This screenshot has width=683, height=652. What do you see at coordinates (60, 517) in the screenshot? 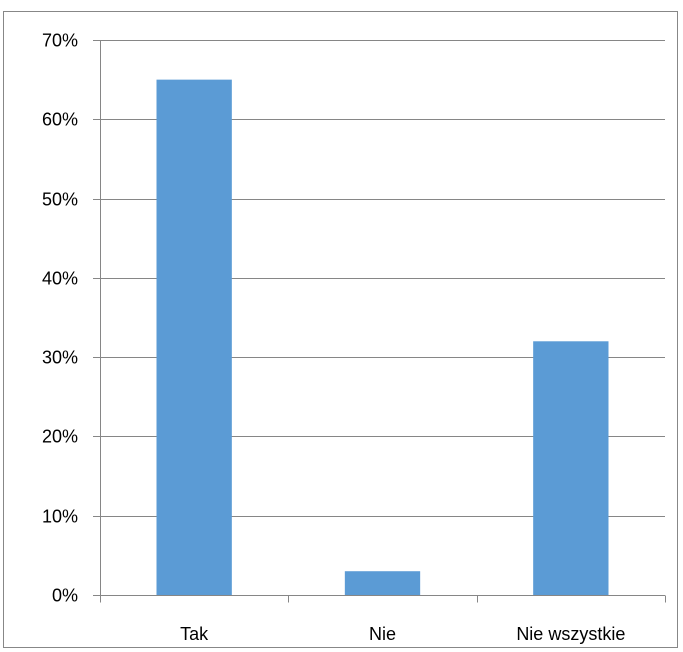
I see `y-tick-label: 10%` at bounding box center [60, 517].